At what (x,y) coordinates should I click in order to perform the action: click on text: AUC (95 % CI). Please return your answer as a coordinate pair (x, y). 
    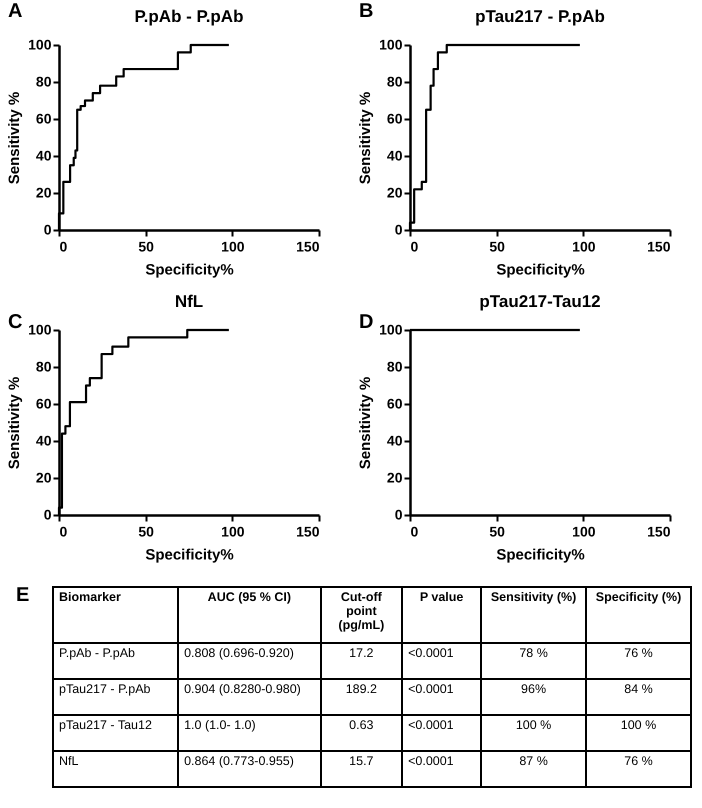
    Looking at the image, I should click on (249, 615).